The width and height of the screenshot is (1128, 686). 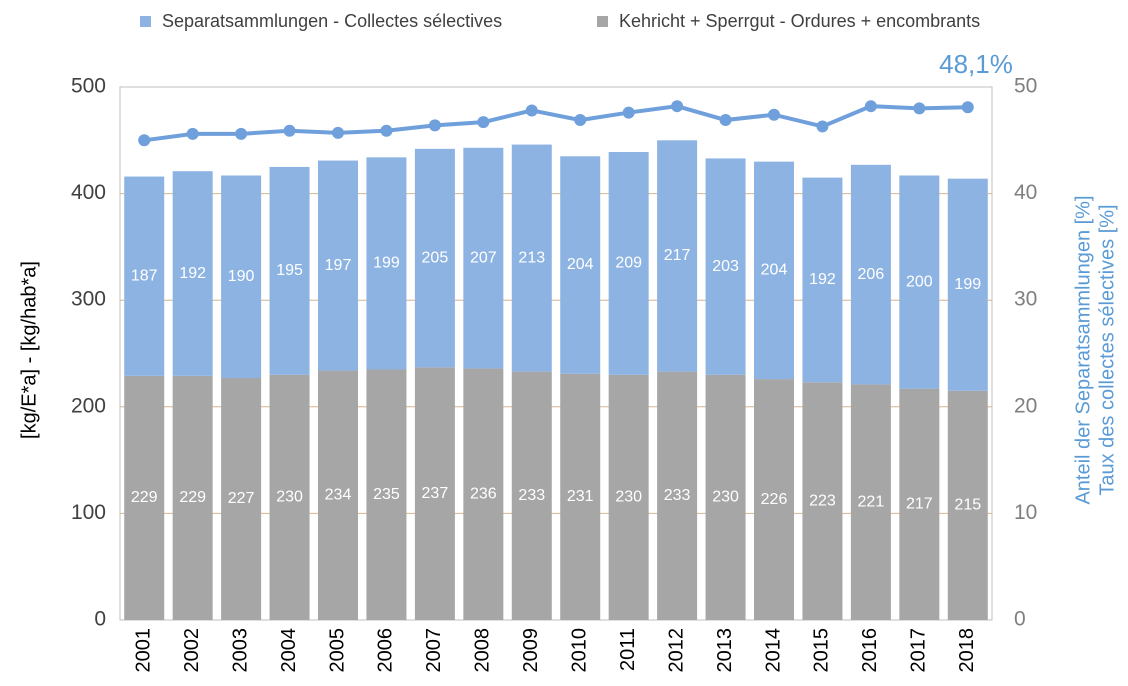 What do you see at coordinates (555, 123) in the screenshot?
I see `line` at bounding box center [555, 123].